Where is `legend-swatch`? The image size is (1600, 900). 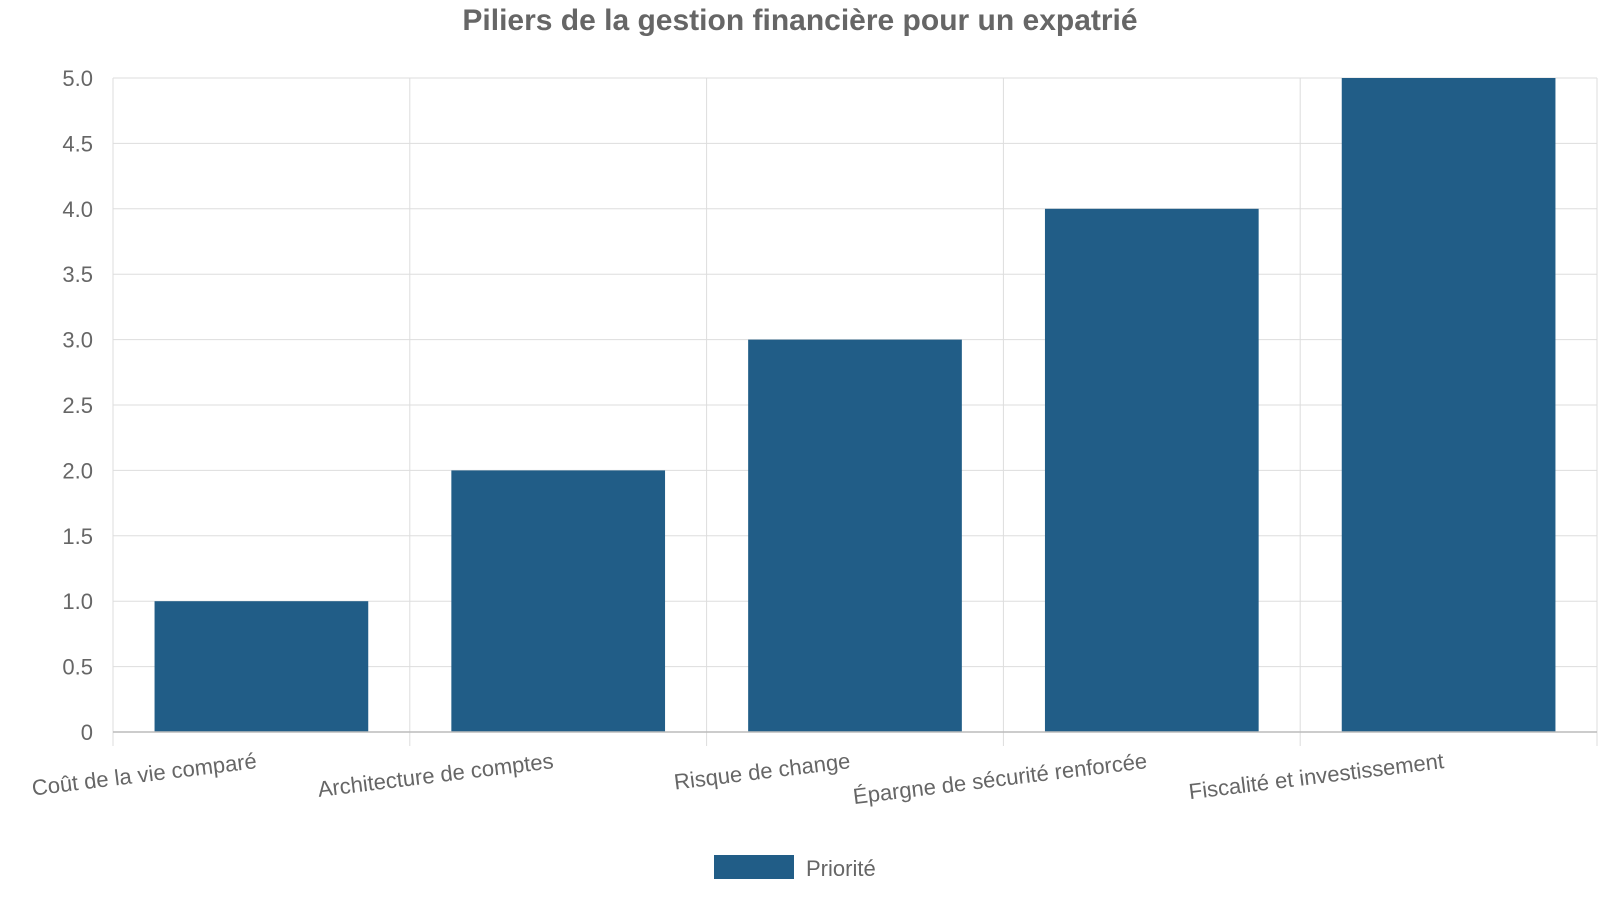
legend-swatch is located at coordinates (754, 867).